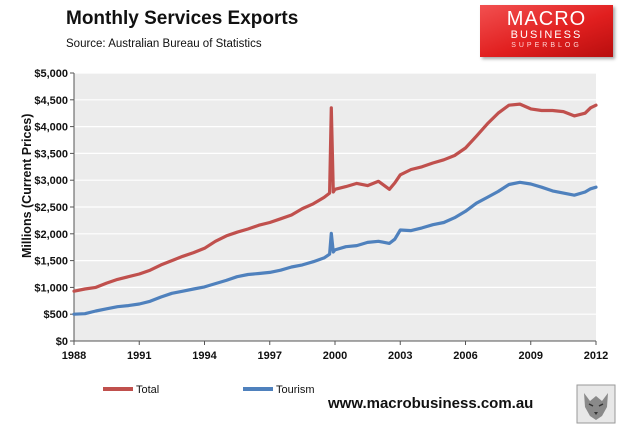 Image resolution: width=620 pixels, height=428 pixels. I want to click on chart-source: Source: Australian Bureau of Statistics, so click(164, 44).